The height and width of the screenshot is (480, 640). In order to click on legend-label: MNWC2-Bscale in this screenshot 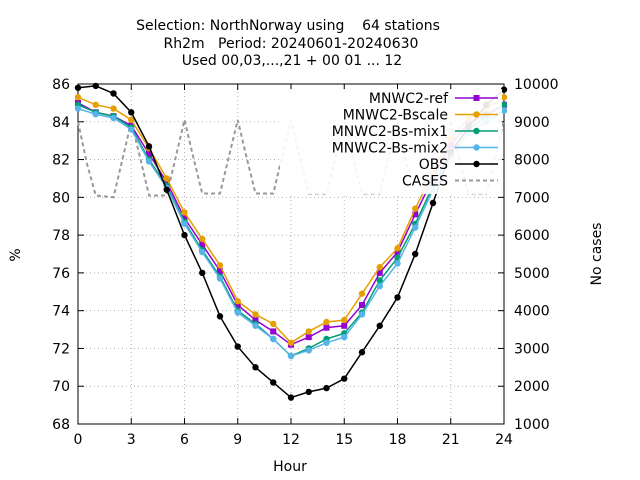, I will do `click(395, 116)`.